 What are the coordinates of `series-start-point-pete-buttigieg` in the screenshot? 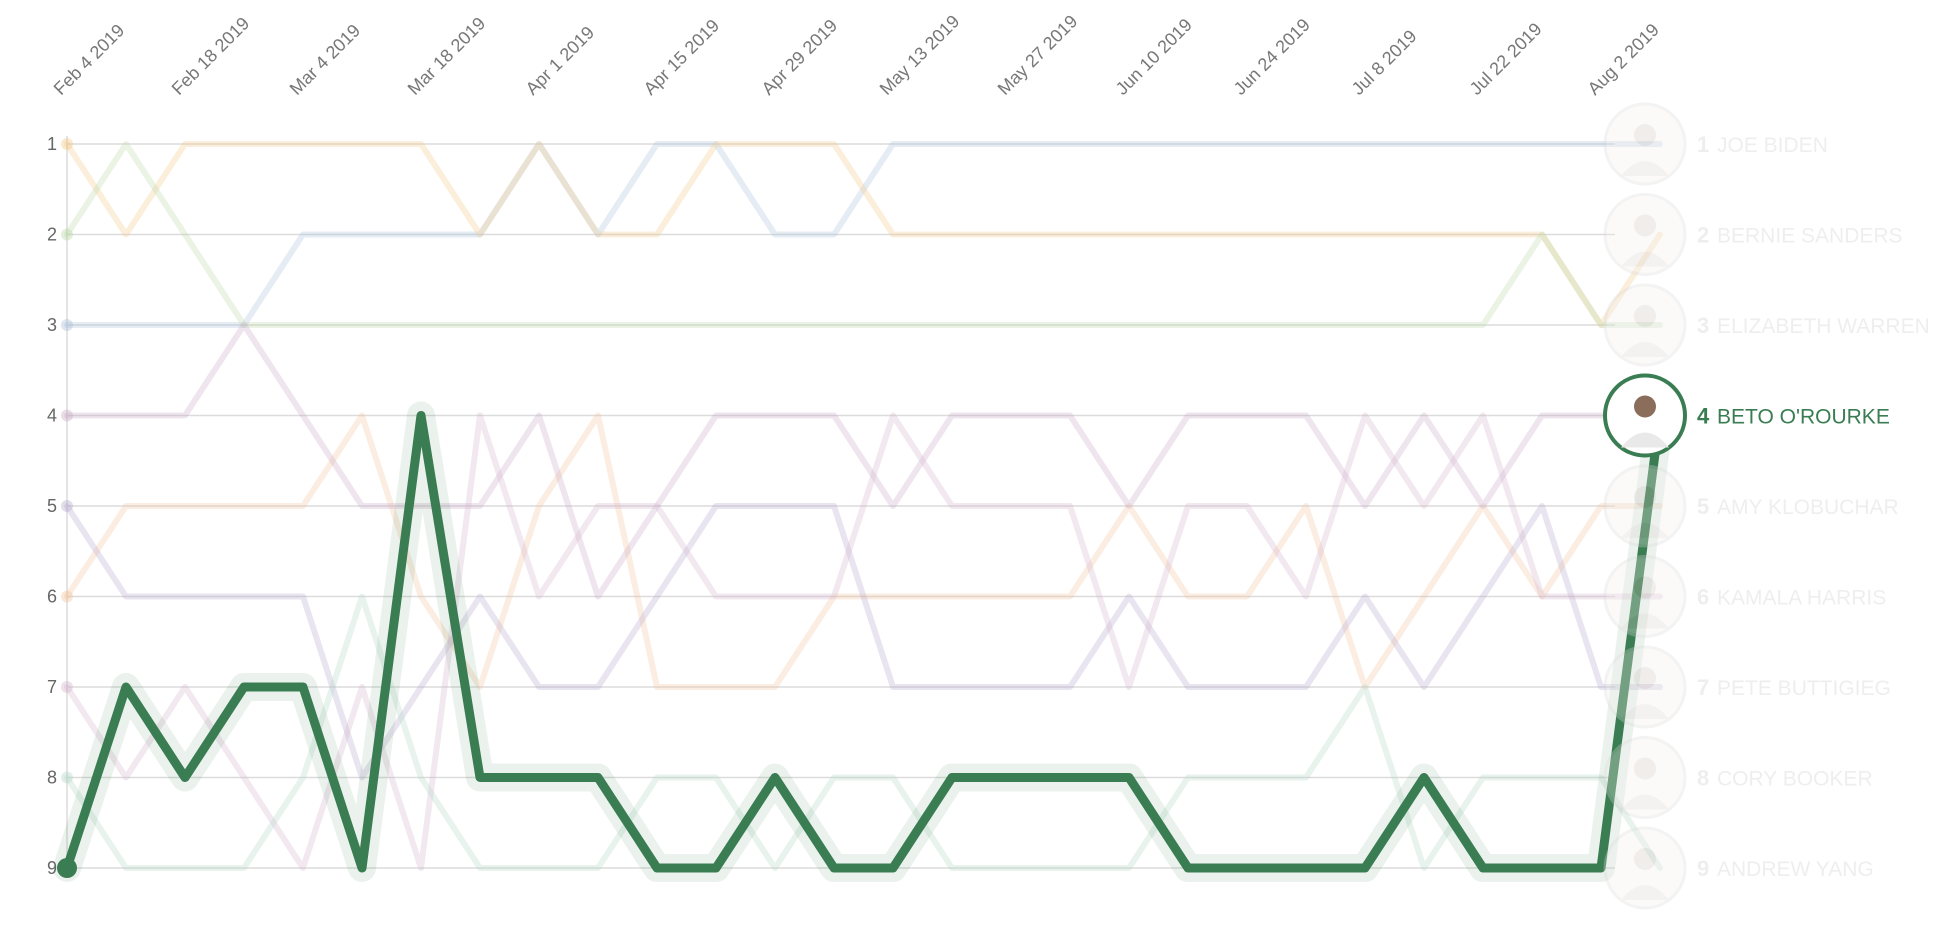 It's located at (67, 506).